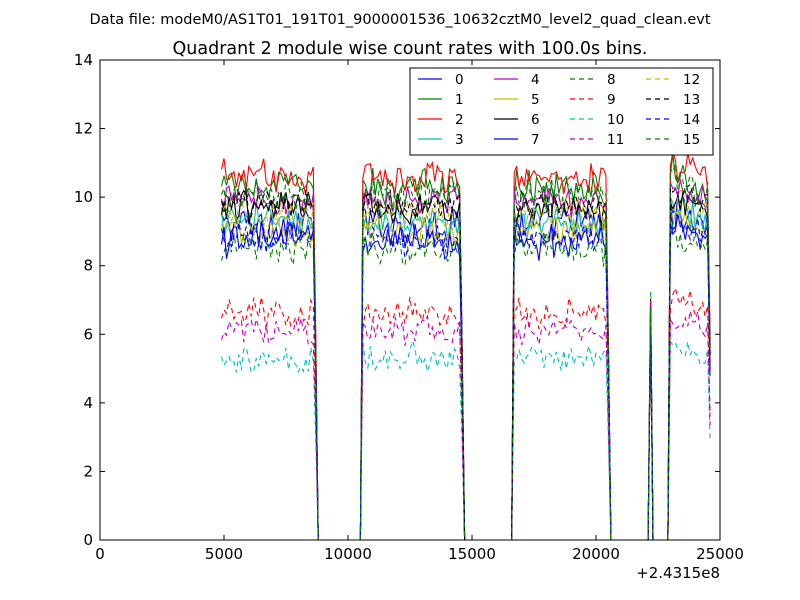 The width and height of the screenshot is (800, 600). I want to click on legend-entry-7: 7, so click(517, 140).